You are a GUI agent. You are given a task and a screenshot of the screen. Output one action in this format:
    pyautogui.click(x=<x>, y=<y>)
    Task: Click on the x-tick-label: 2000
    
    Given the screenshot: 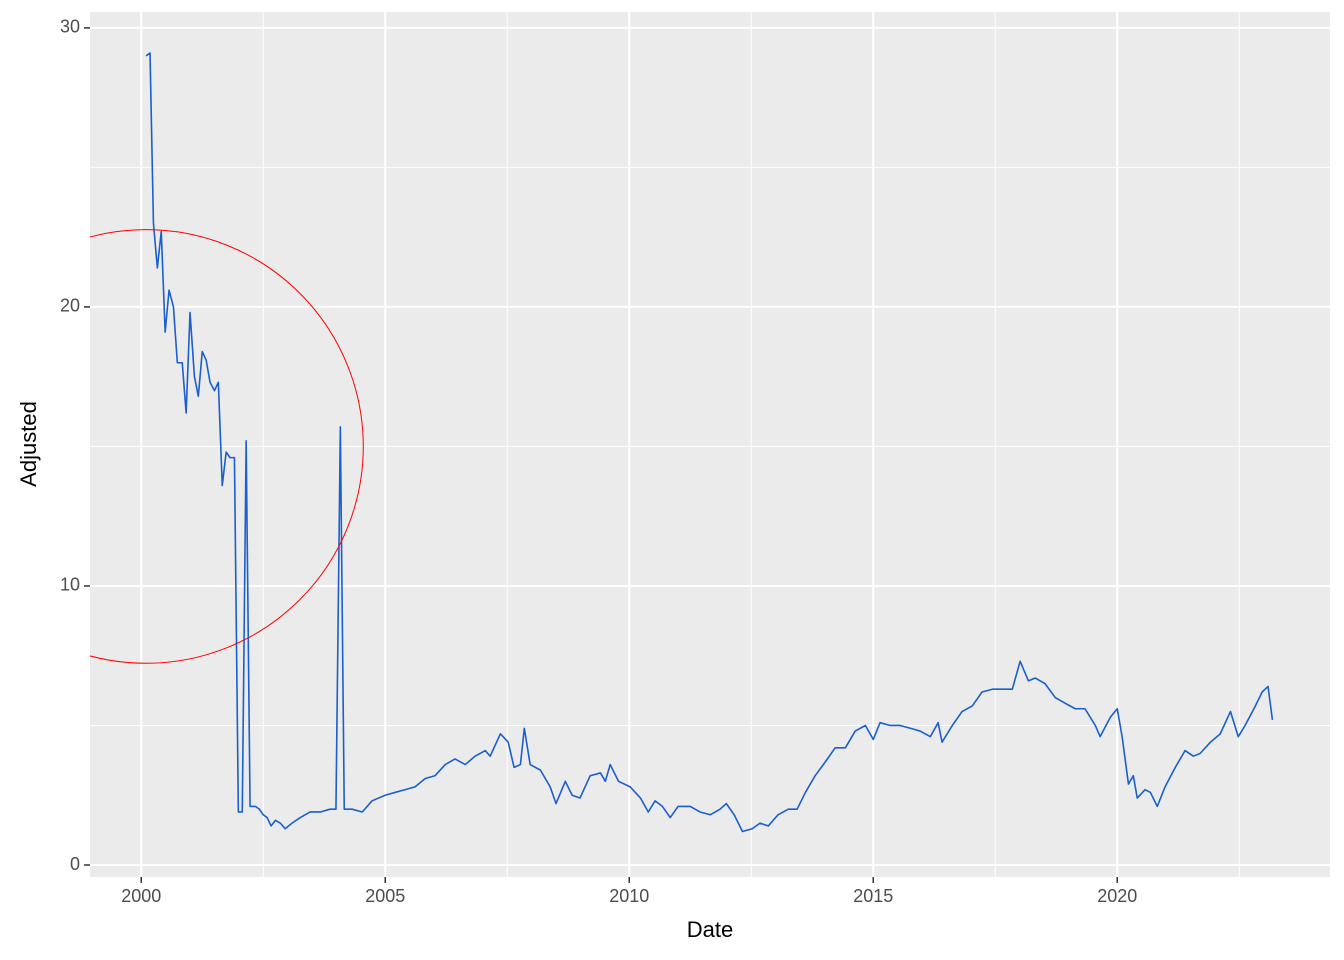 What is the action you would take?
    pyautogui.click(x=141, y=896)
    